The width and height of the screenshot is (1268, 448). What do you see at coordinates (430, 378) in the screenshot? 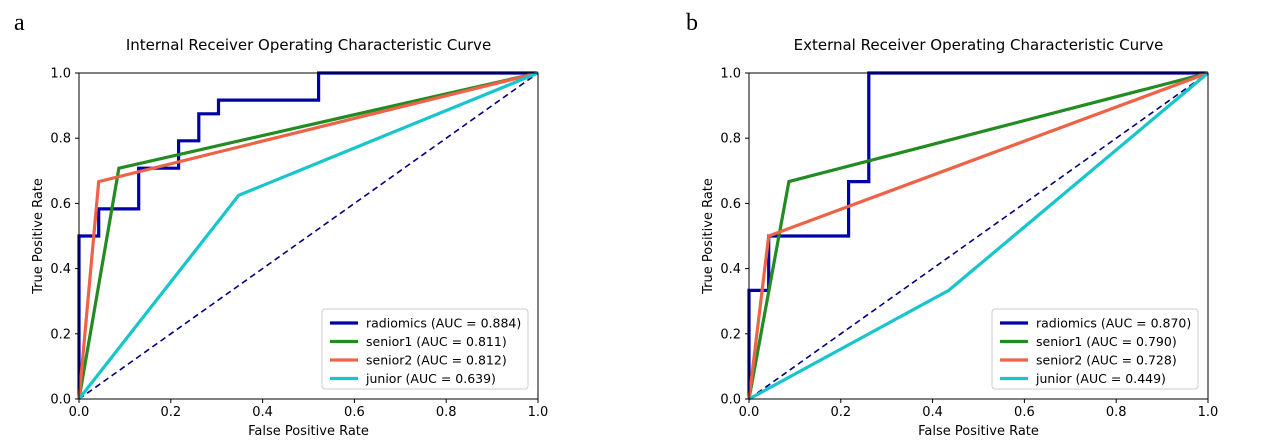
I see `legend-label-junior: junior (AUC = 0.639)` at bounding box center [430, 378].